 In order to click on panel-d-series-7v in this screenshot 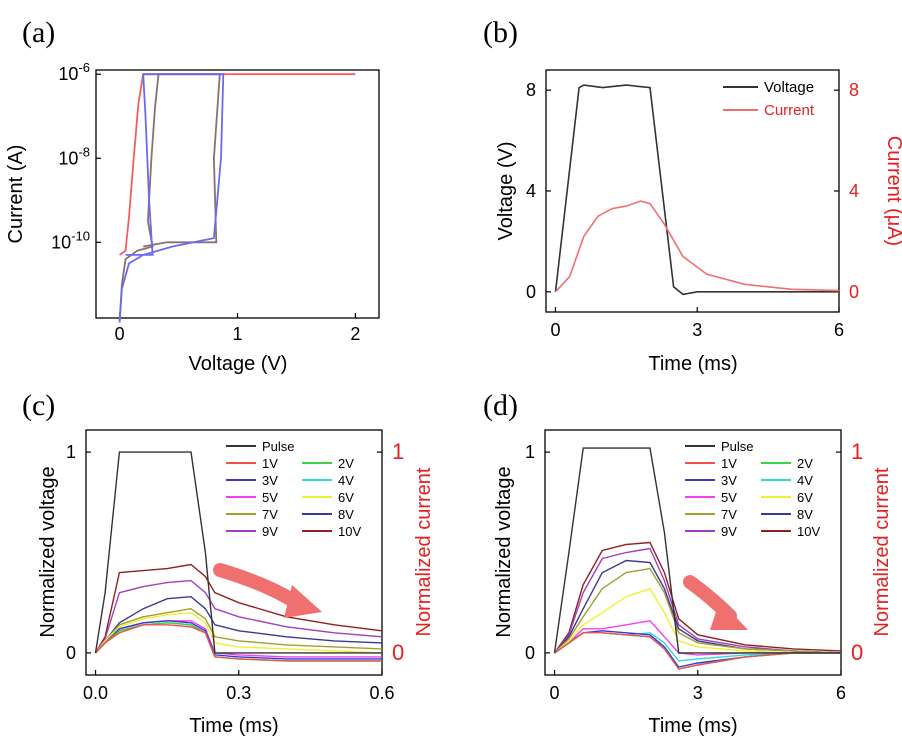, I will do `click(698, 610)`.